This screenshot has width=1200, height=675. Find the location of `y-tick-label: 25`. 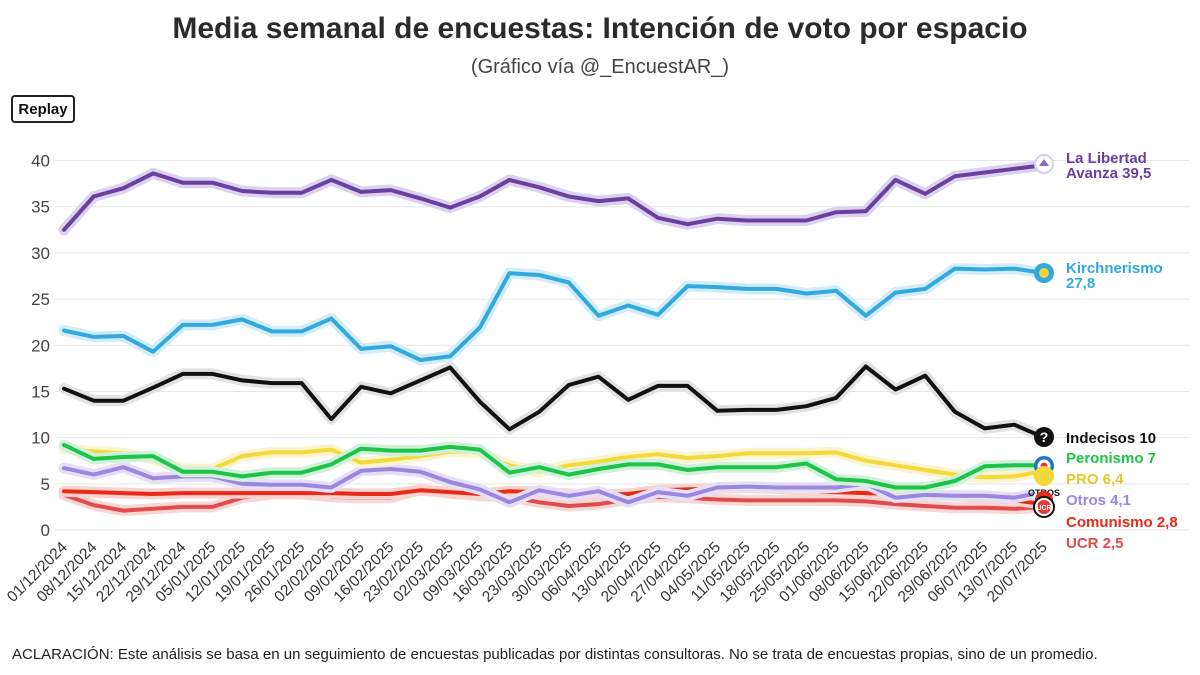

y-tick-label: 25 is located at coordinates (40, 299).